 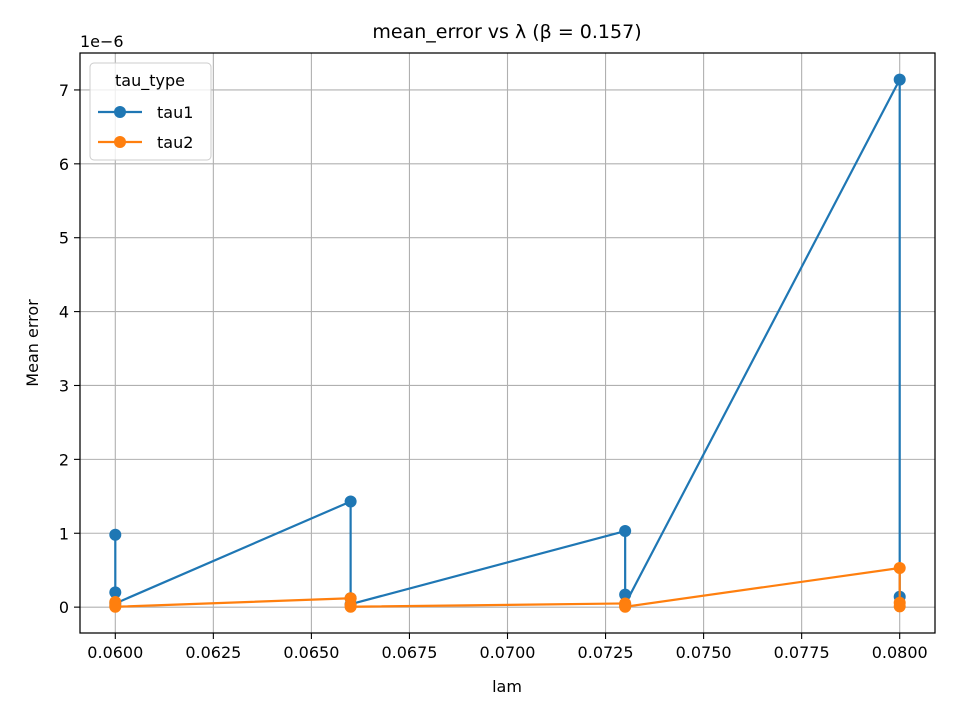 I want to click on x-tick-label: 0.0725, so click(x=606, y=652).